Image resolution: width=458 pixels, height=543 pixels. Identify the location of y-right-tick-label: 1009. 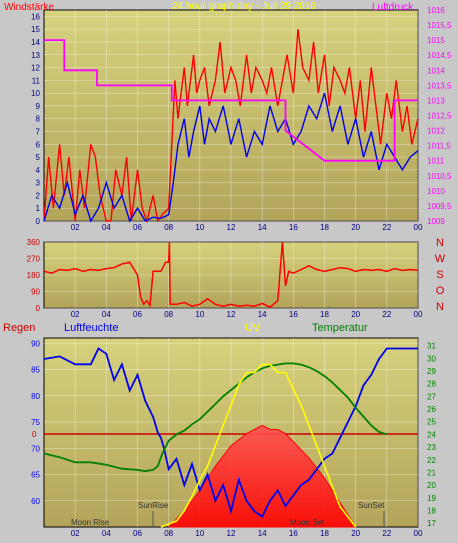
(436, 221).